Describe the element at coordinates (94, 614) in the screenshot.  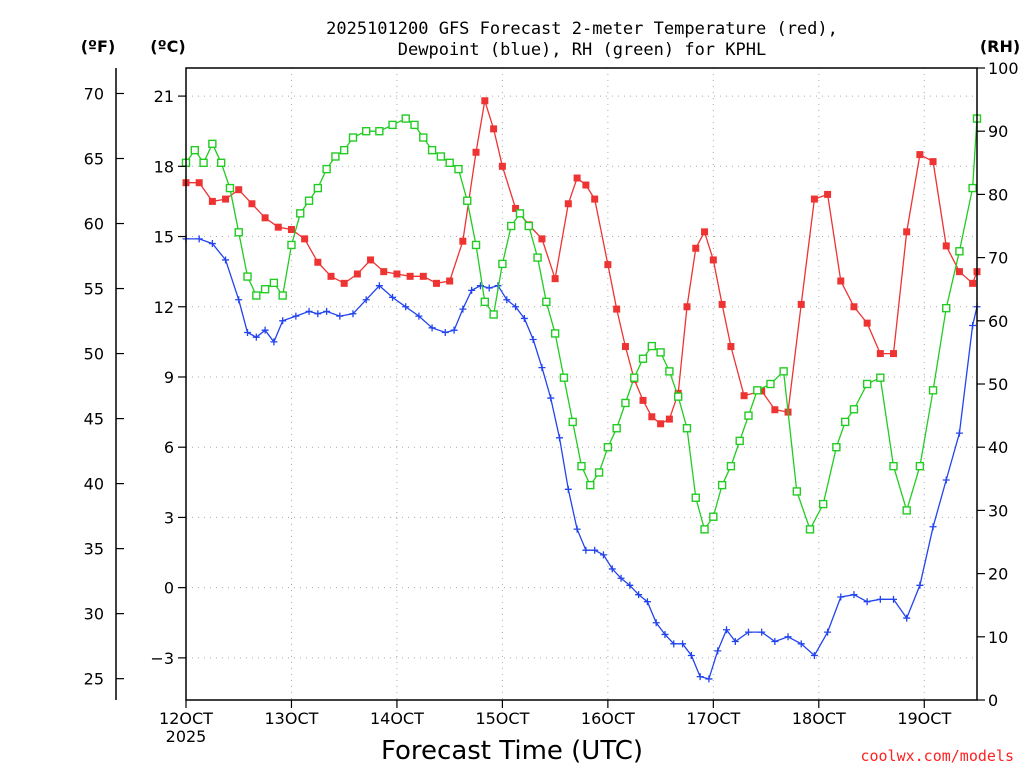
I see `fahrenheit-tick-label: 30` at that location.